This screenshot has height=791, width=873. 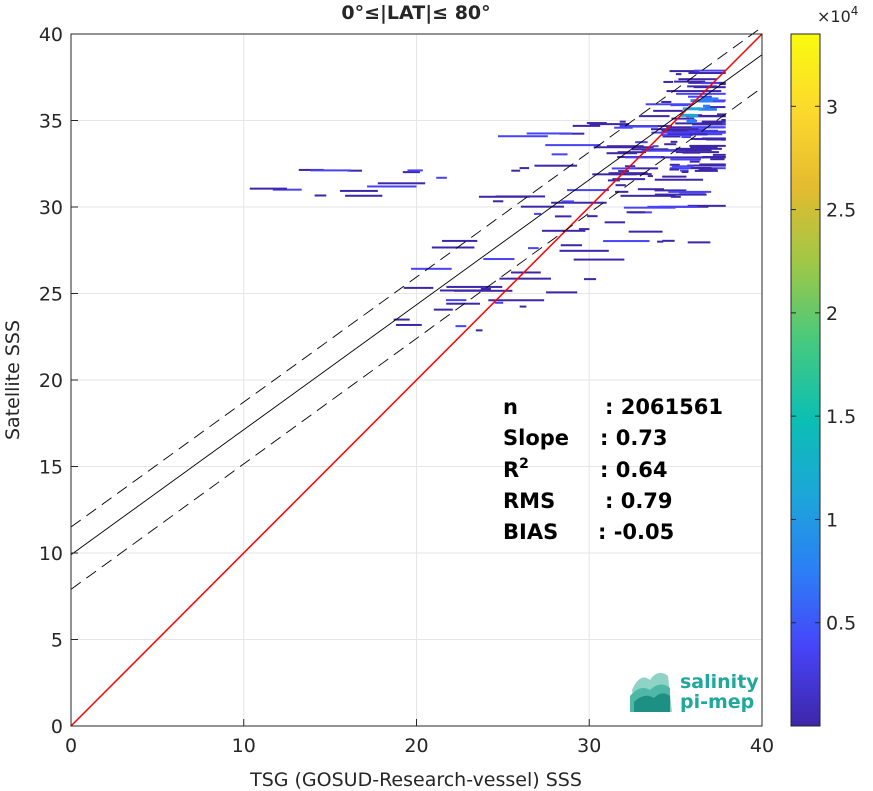 I want to click on y-tick-label: 20, so click(x=51, y=381).